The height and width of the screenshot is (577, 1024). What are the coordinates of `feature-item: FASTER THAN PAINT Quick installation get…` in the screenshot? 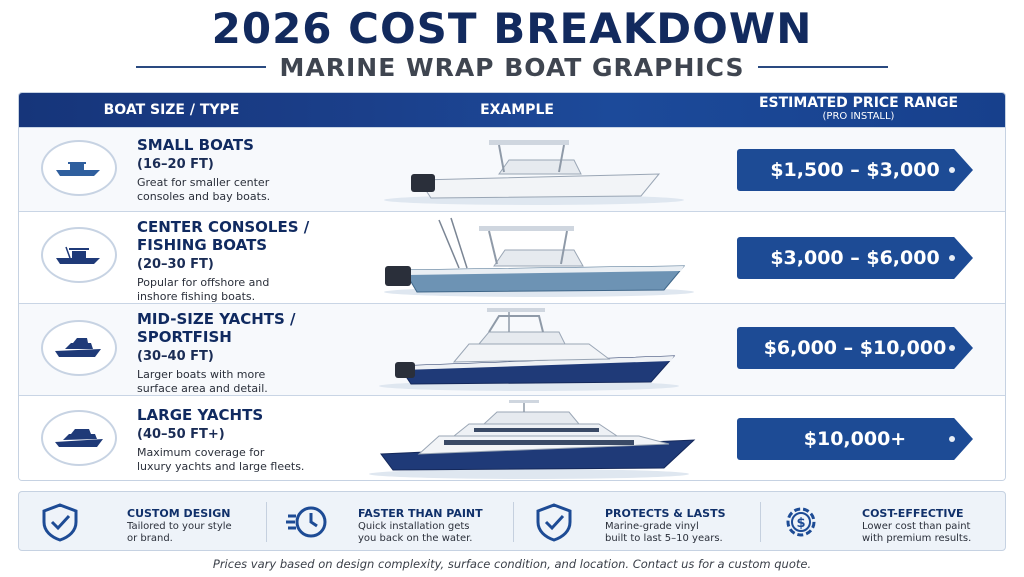 It's located at (389, 522).